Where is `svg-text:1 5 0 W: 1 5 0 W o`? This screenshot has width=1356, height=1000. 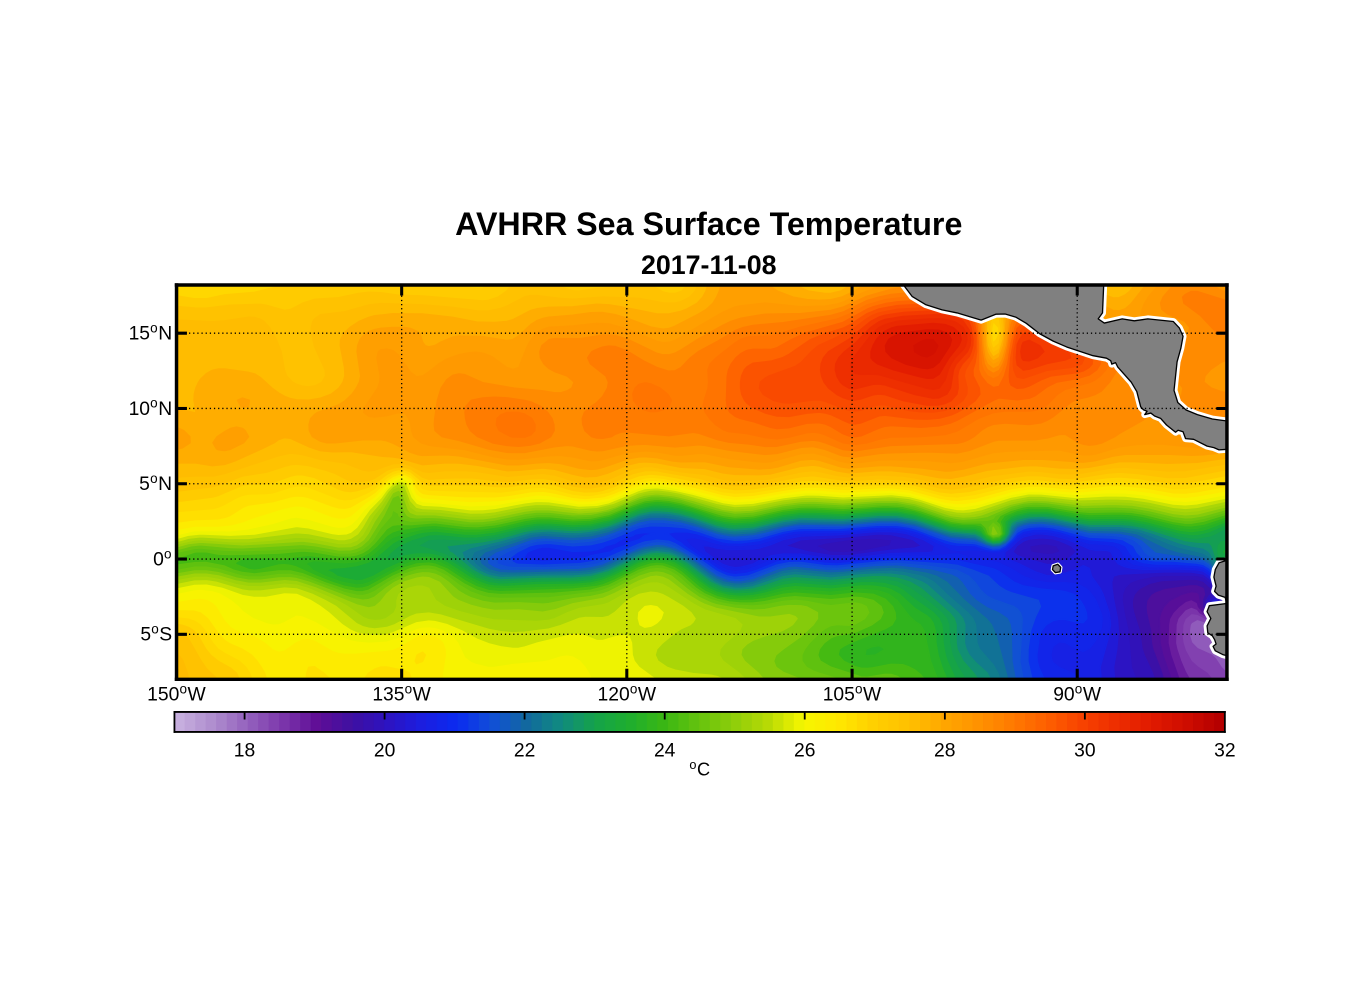
svg-text:1 5 0 W: 1 5 0 W o is located at coordinates (179, 693).